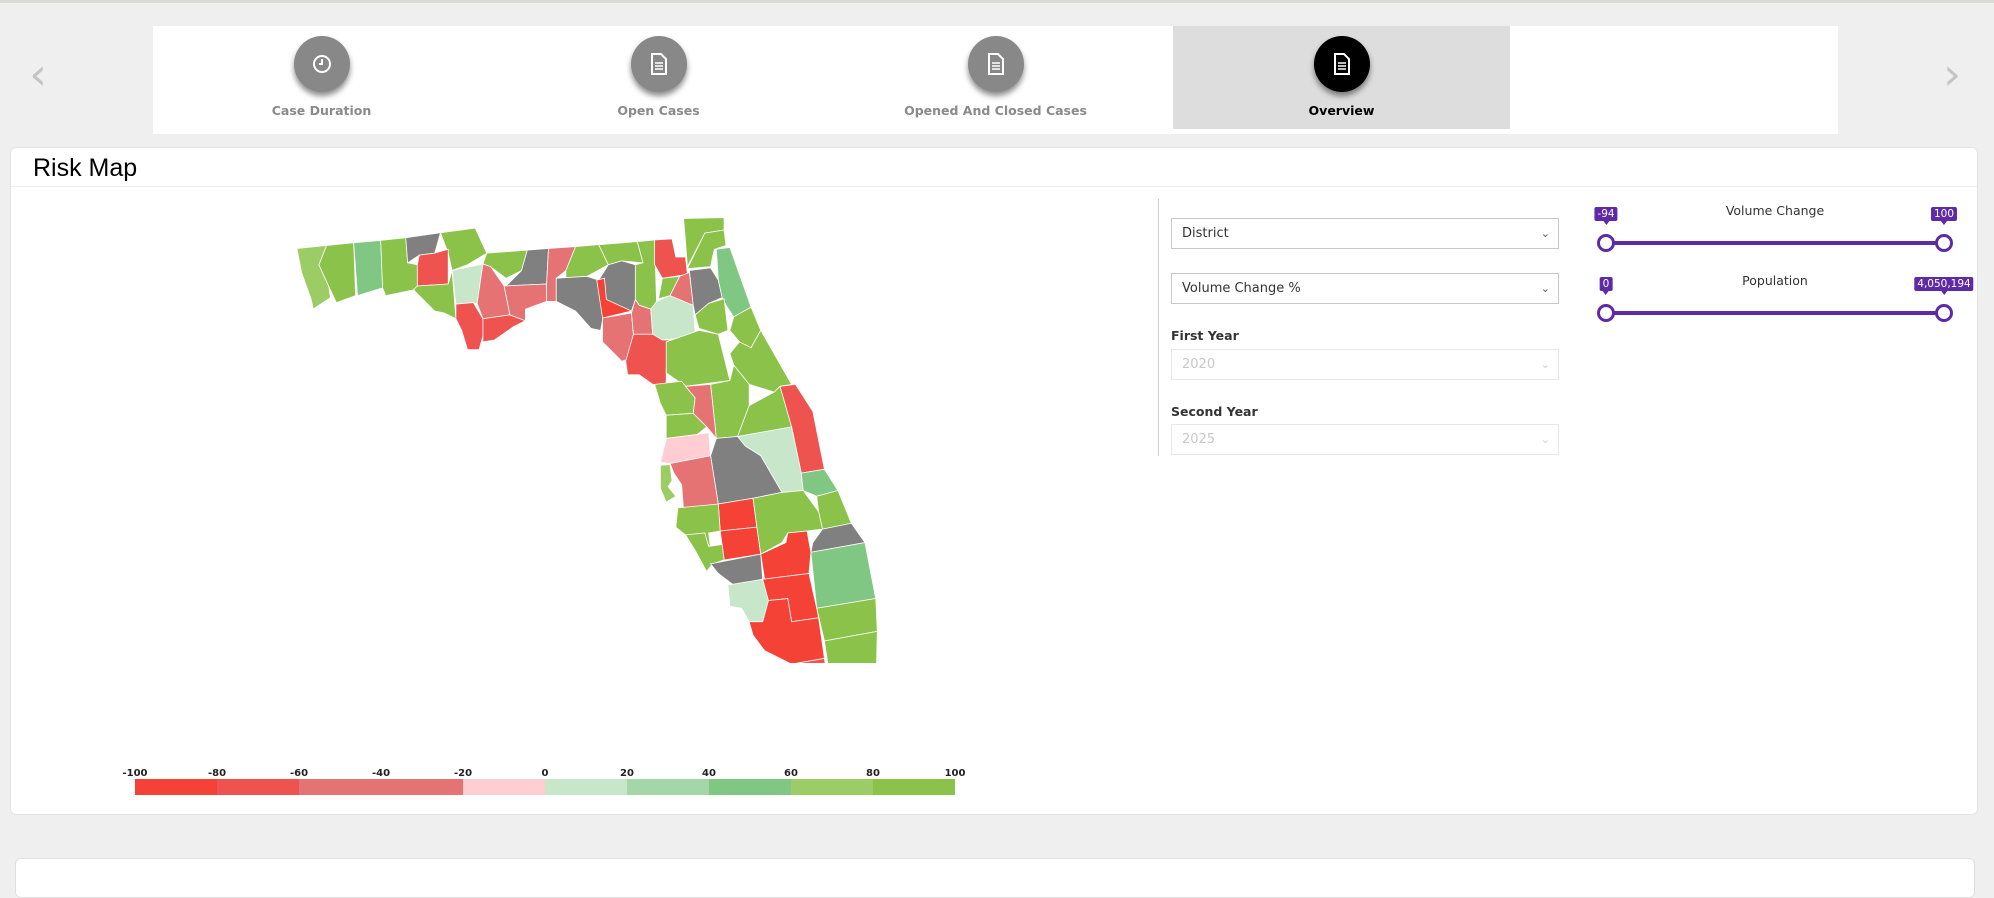 Image resolution: width=1994 pixels, height=898 pixels. I want to click on tab-open-cases: Open Cases, so click(658, 77).